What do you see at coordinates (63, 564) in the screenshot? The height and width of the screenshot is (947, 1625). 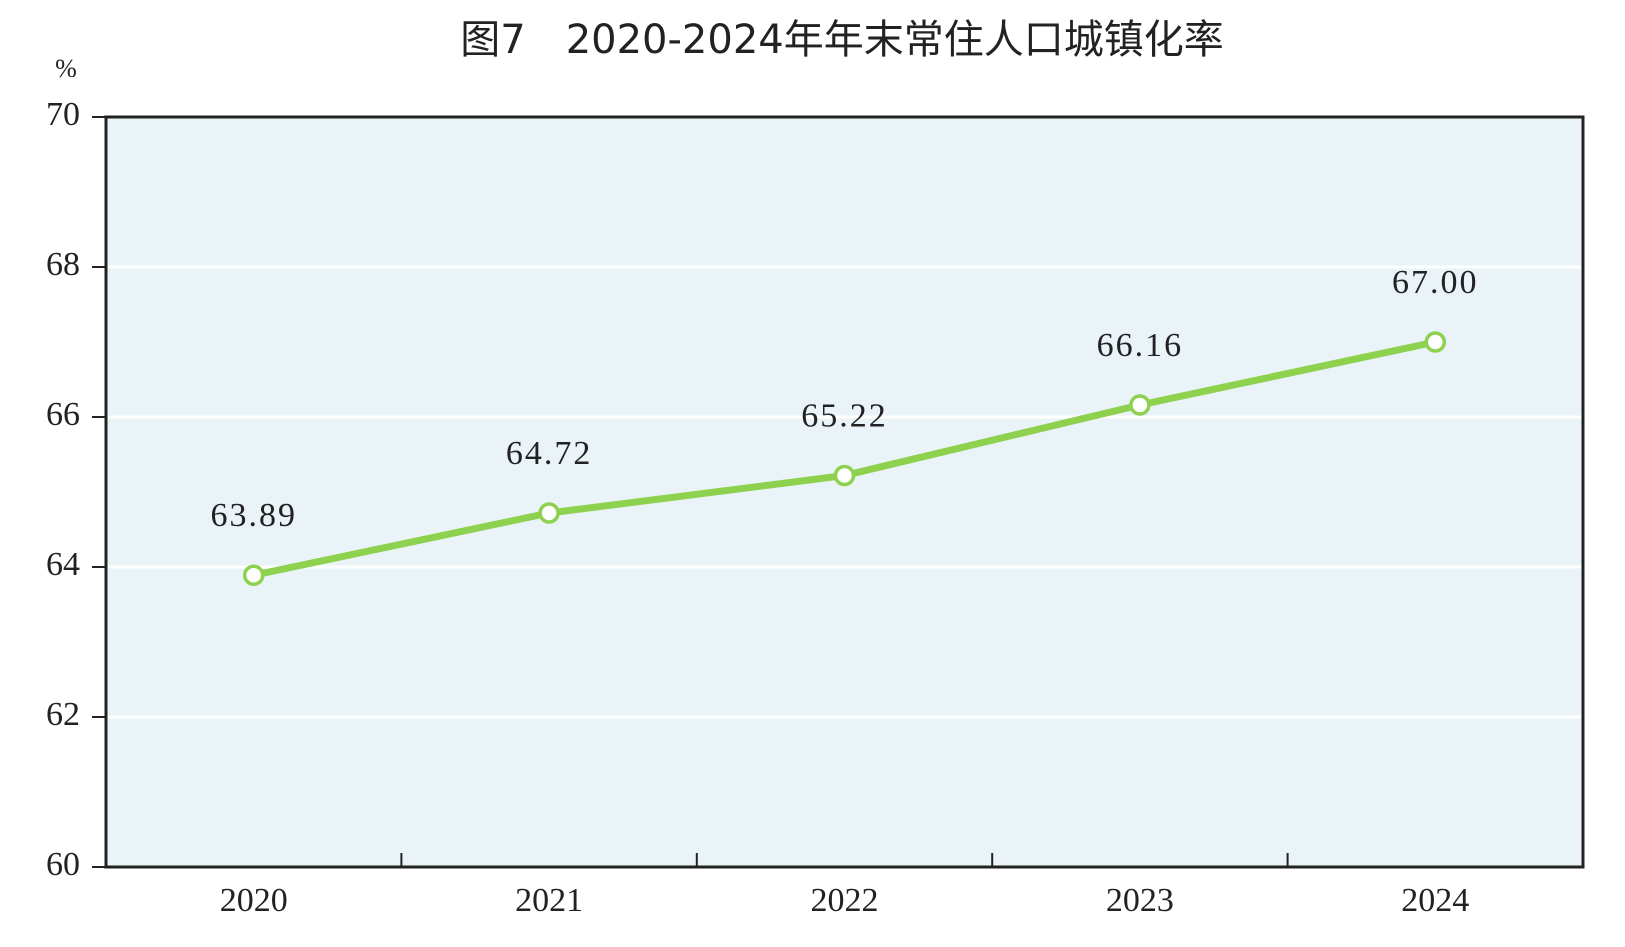 I see `y-tick-label: 64` at bounding box center [63, 564].